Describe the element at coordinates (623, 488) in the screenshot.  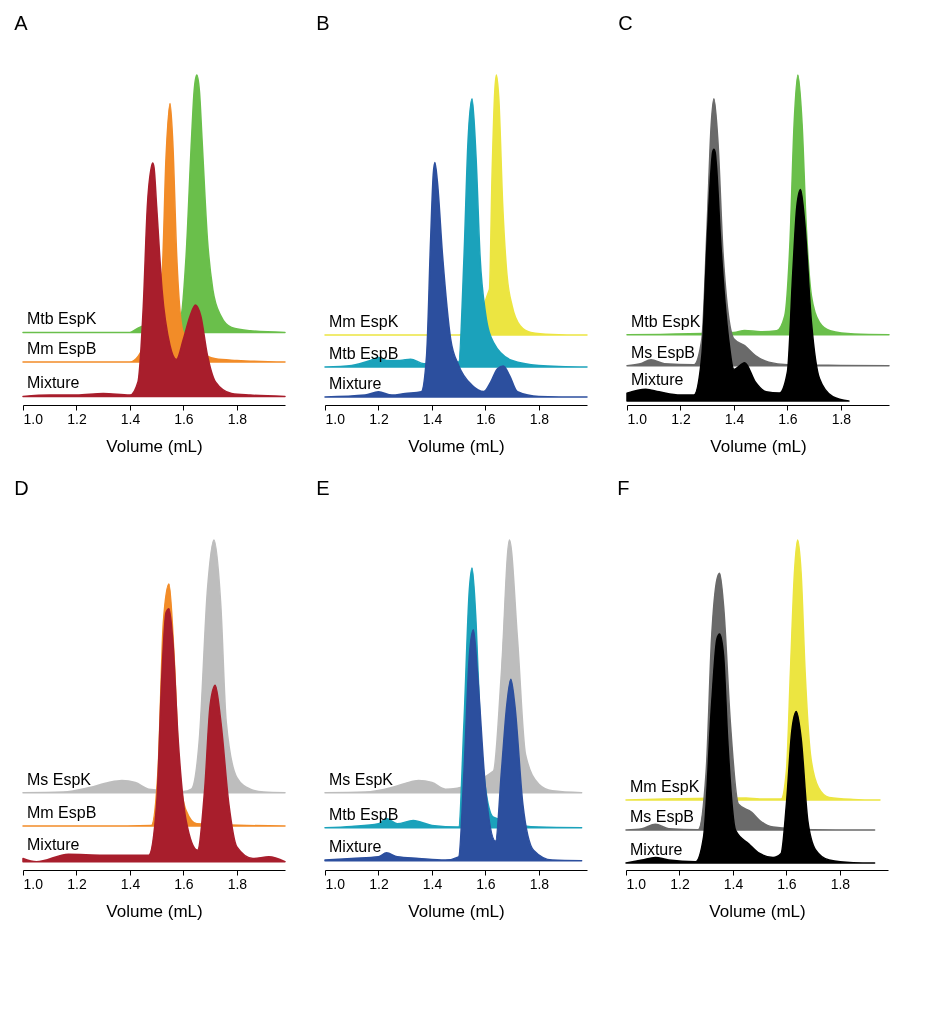
I see `chart-title: F` at that location.